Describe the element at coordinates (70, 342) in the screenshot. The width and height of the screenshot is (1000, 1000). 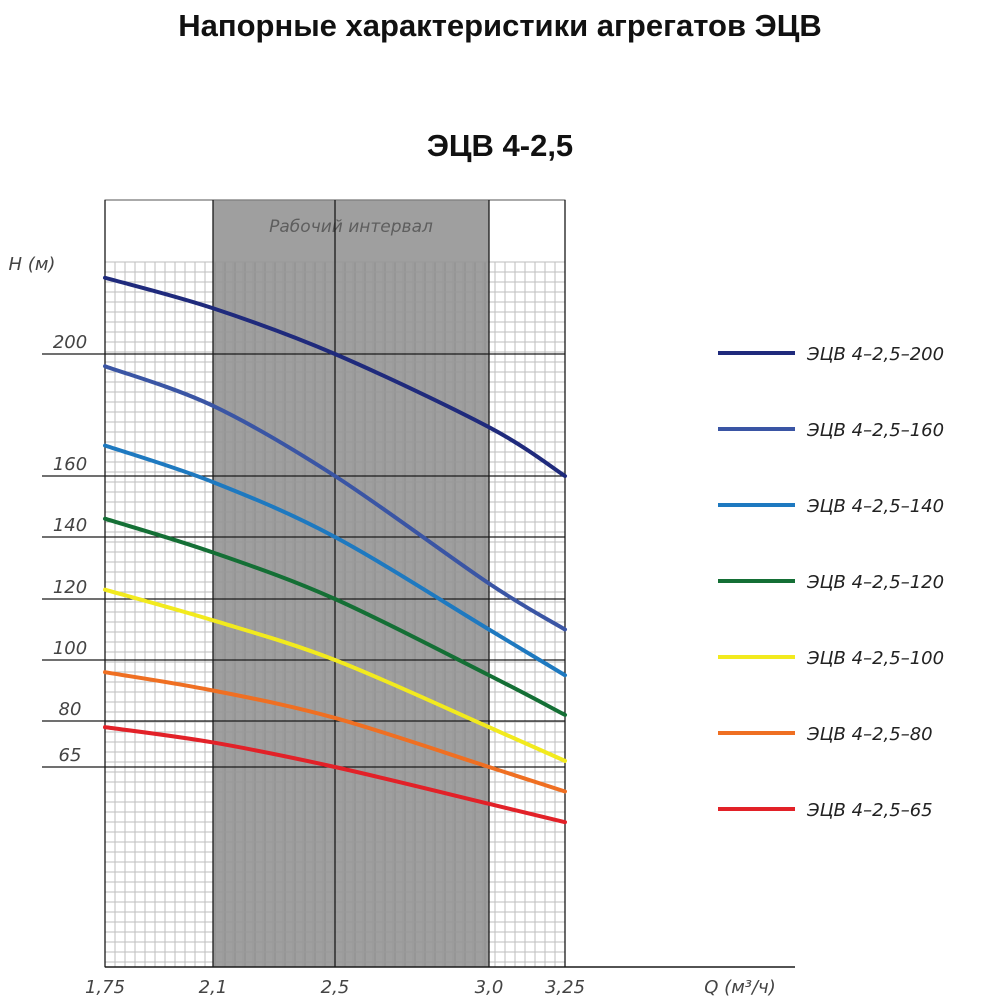
I see `y-tick-label: 200` at that location.